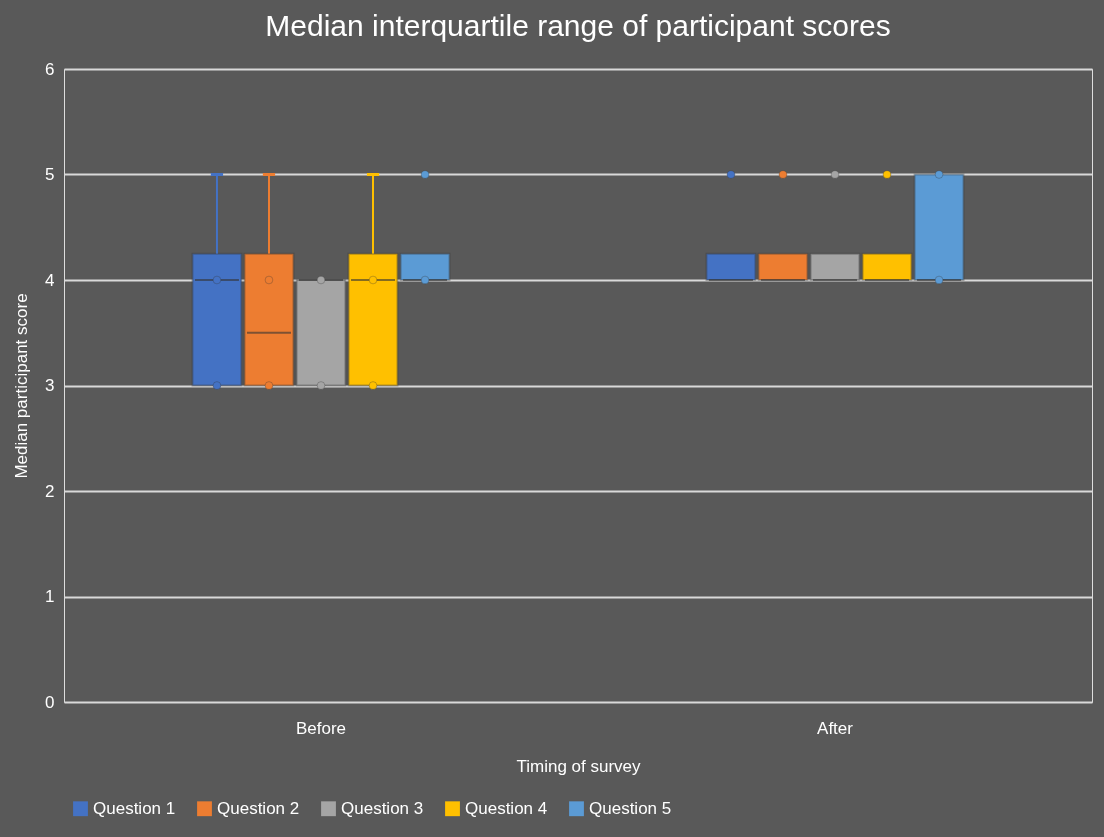 The height and width of the screenshot is (837, 1104). I want to click on x-axis-title: Timing of survey, so click(579, 766).